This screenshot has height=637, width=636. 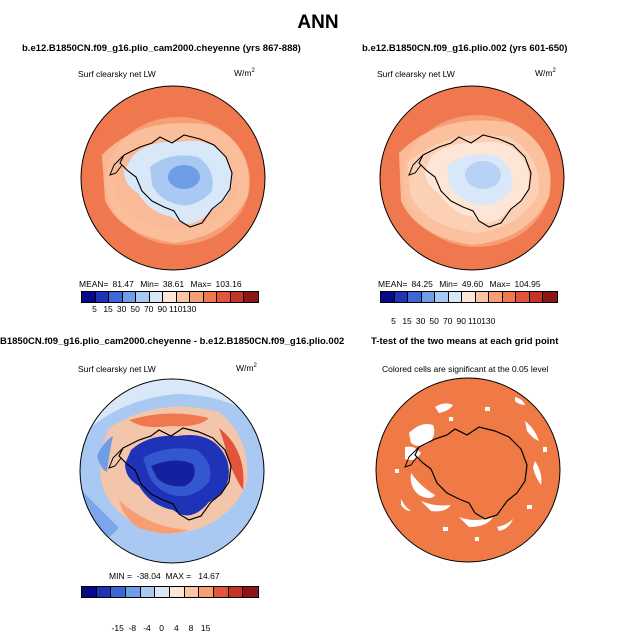 I want to click on panel-1-stats: MEAN= 81.47 Min= 38.61 Max= 103.16, so click(x=160, y=284).